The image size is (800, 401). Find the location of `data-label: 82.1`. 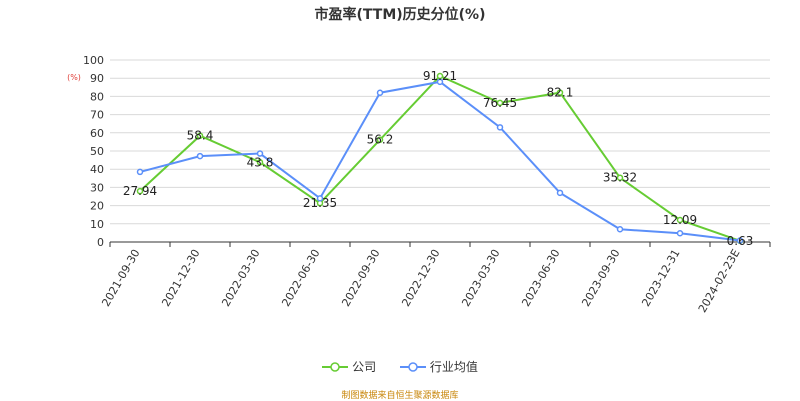

data-label: 82.1 is located at coordinates (560, 93).